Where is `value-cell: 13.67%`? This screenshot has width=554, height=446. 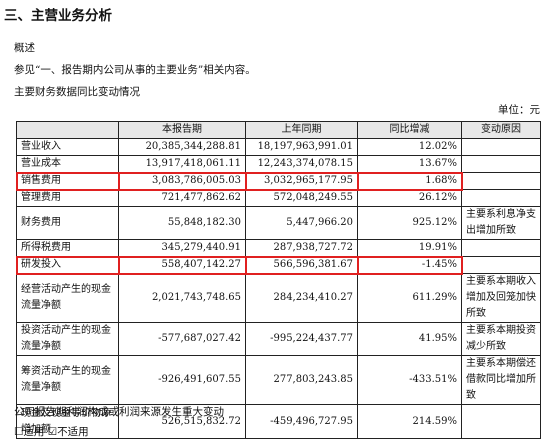 value-cell: 13.67% is located at coordinates (409, 164).